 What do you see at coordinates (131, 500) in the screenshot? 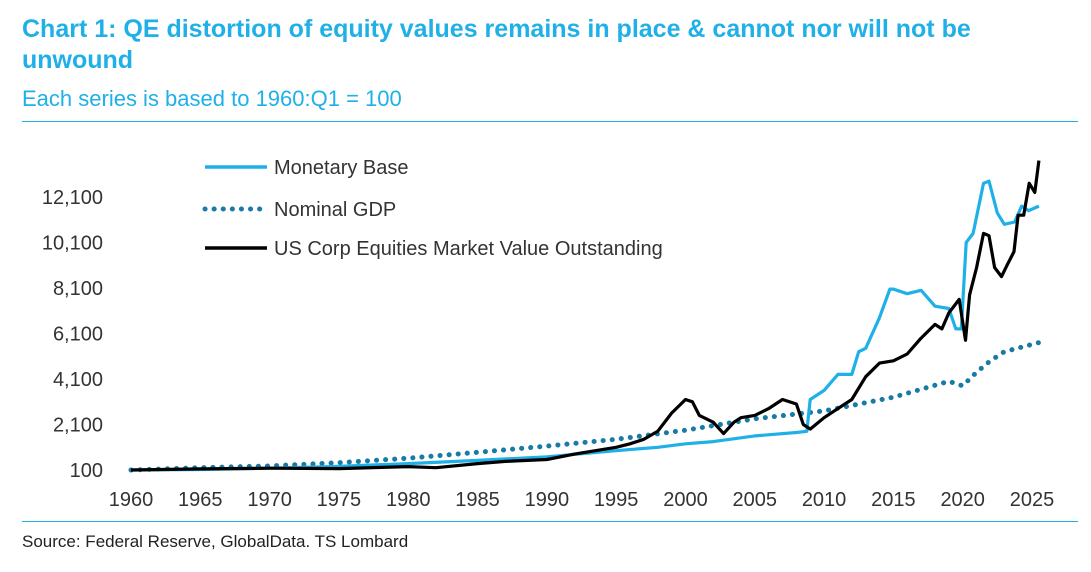
I see `x-tick-label: 1960` at bounding box center [131, 500].